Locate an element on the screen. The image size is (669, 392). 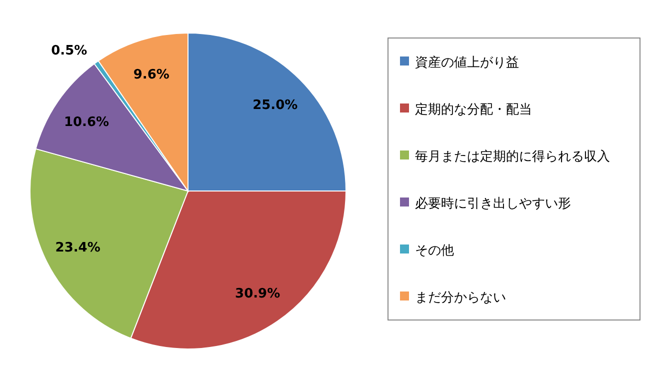
legend-label: 必要時に引き出しやすい形 is located at coordinates (493, 204).